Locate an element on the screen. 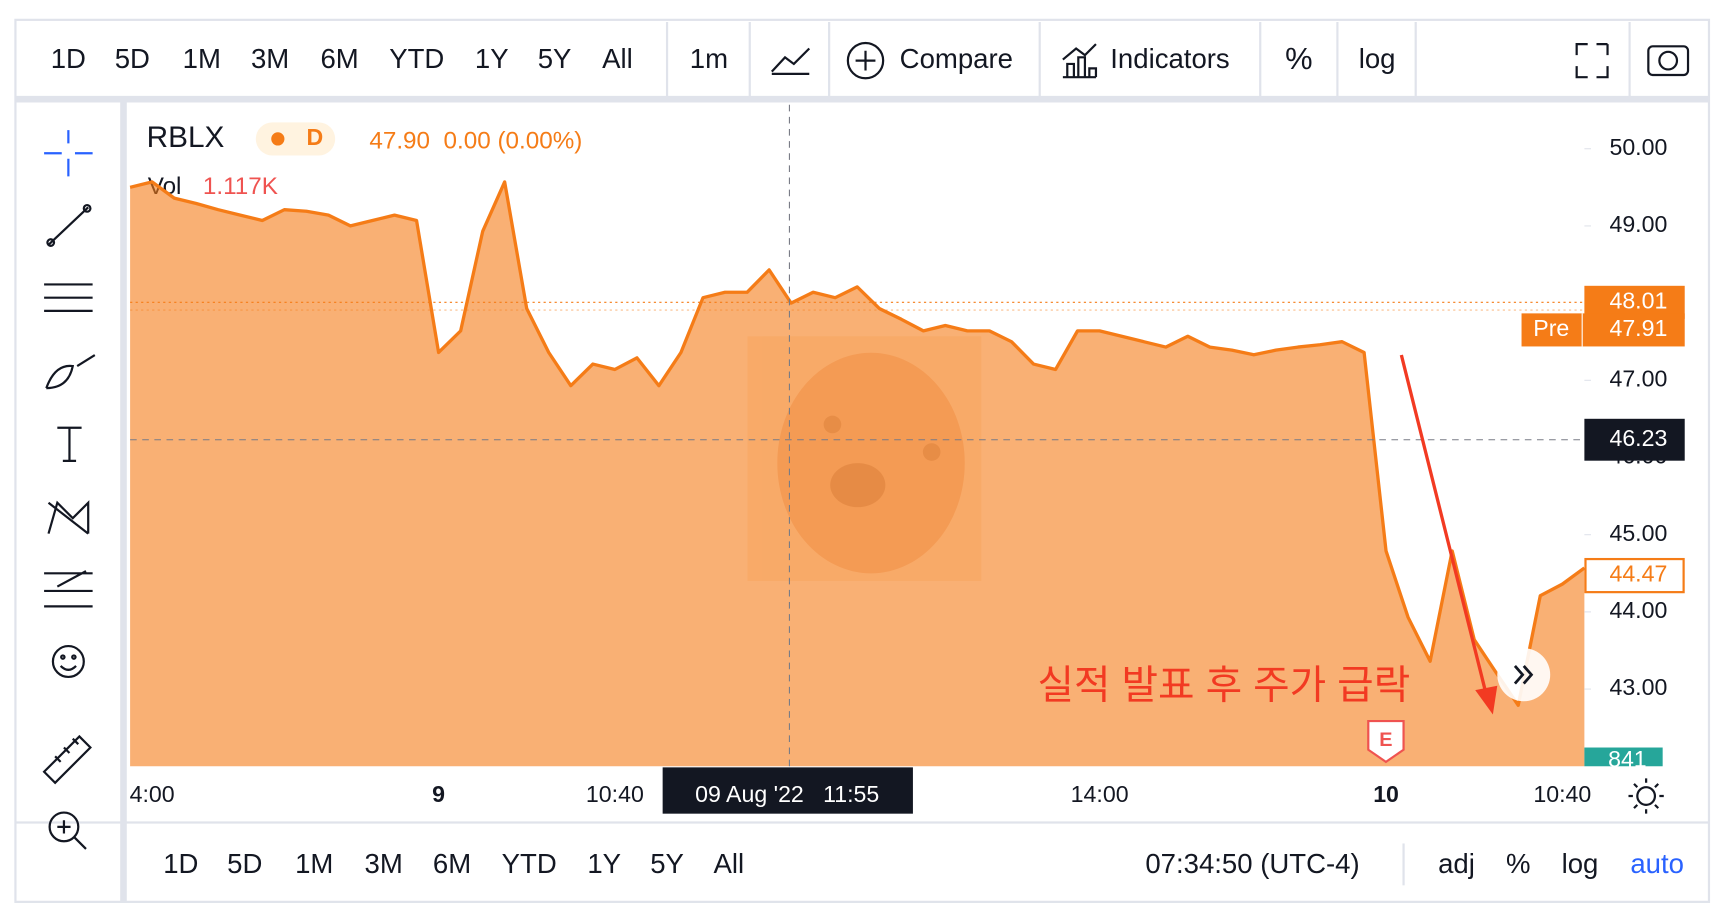 Image resolution: width=1720 pixels, height=914 pixels. y-tick-label: 45.00 is located at coordinates (1638, 533).